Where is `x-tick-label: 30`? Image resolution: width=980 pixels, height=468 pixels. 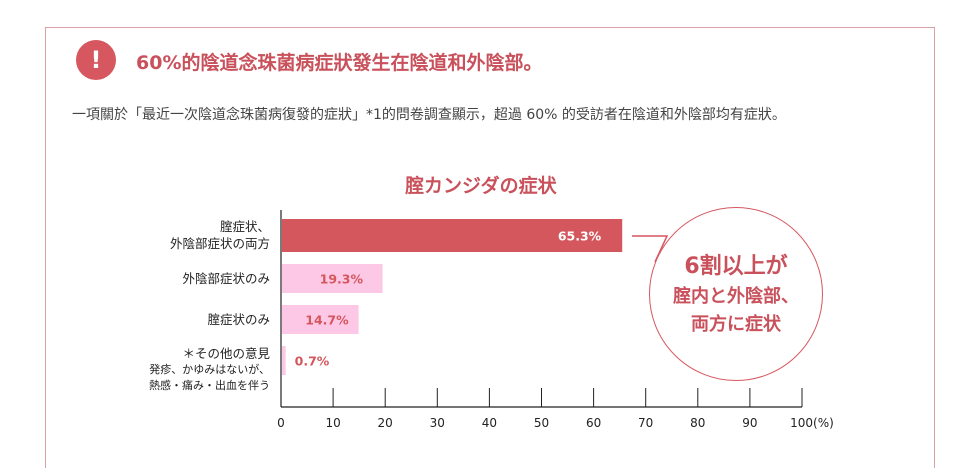
x-tick-label: 30 is located at coordinates (437, 423).